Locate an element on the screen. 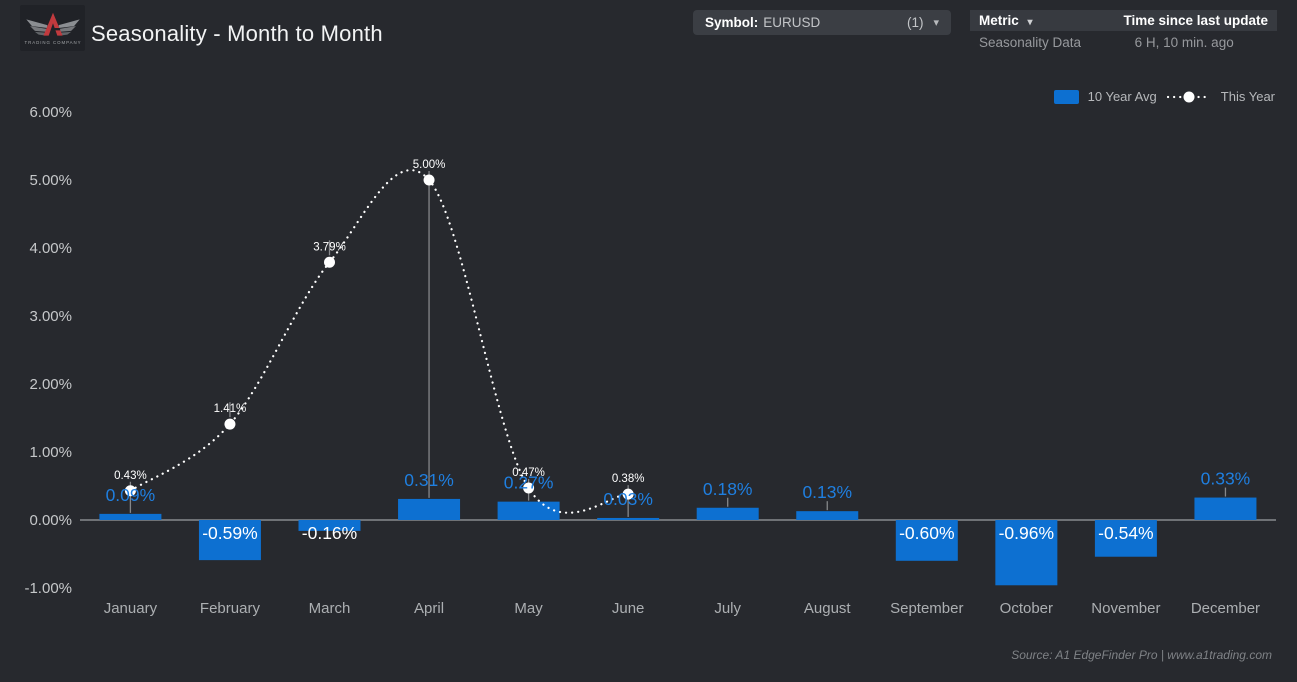 The height and width of the screenshot is (682, 1297). point-february is located at coordinates (230, 424).